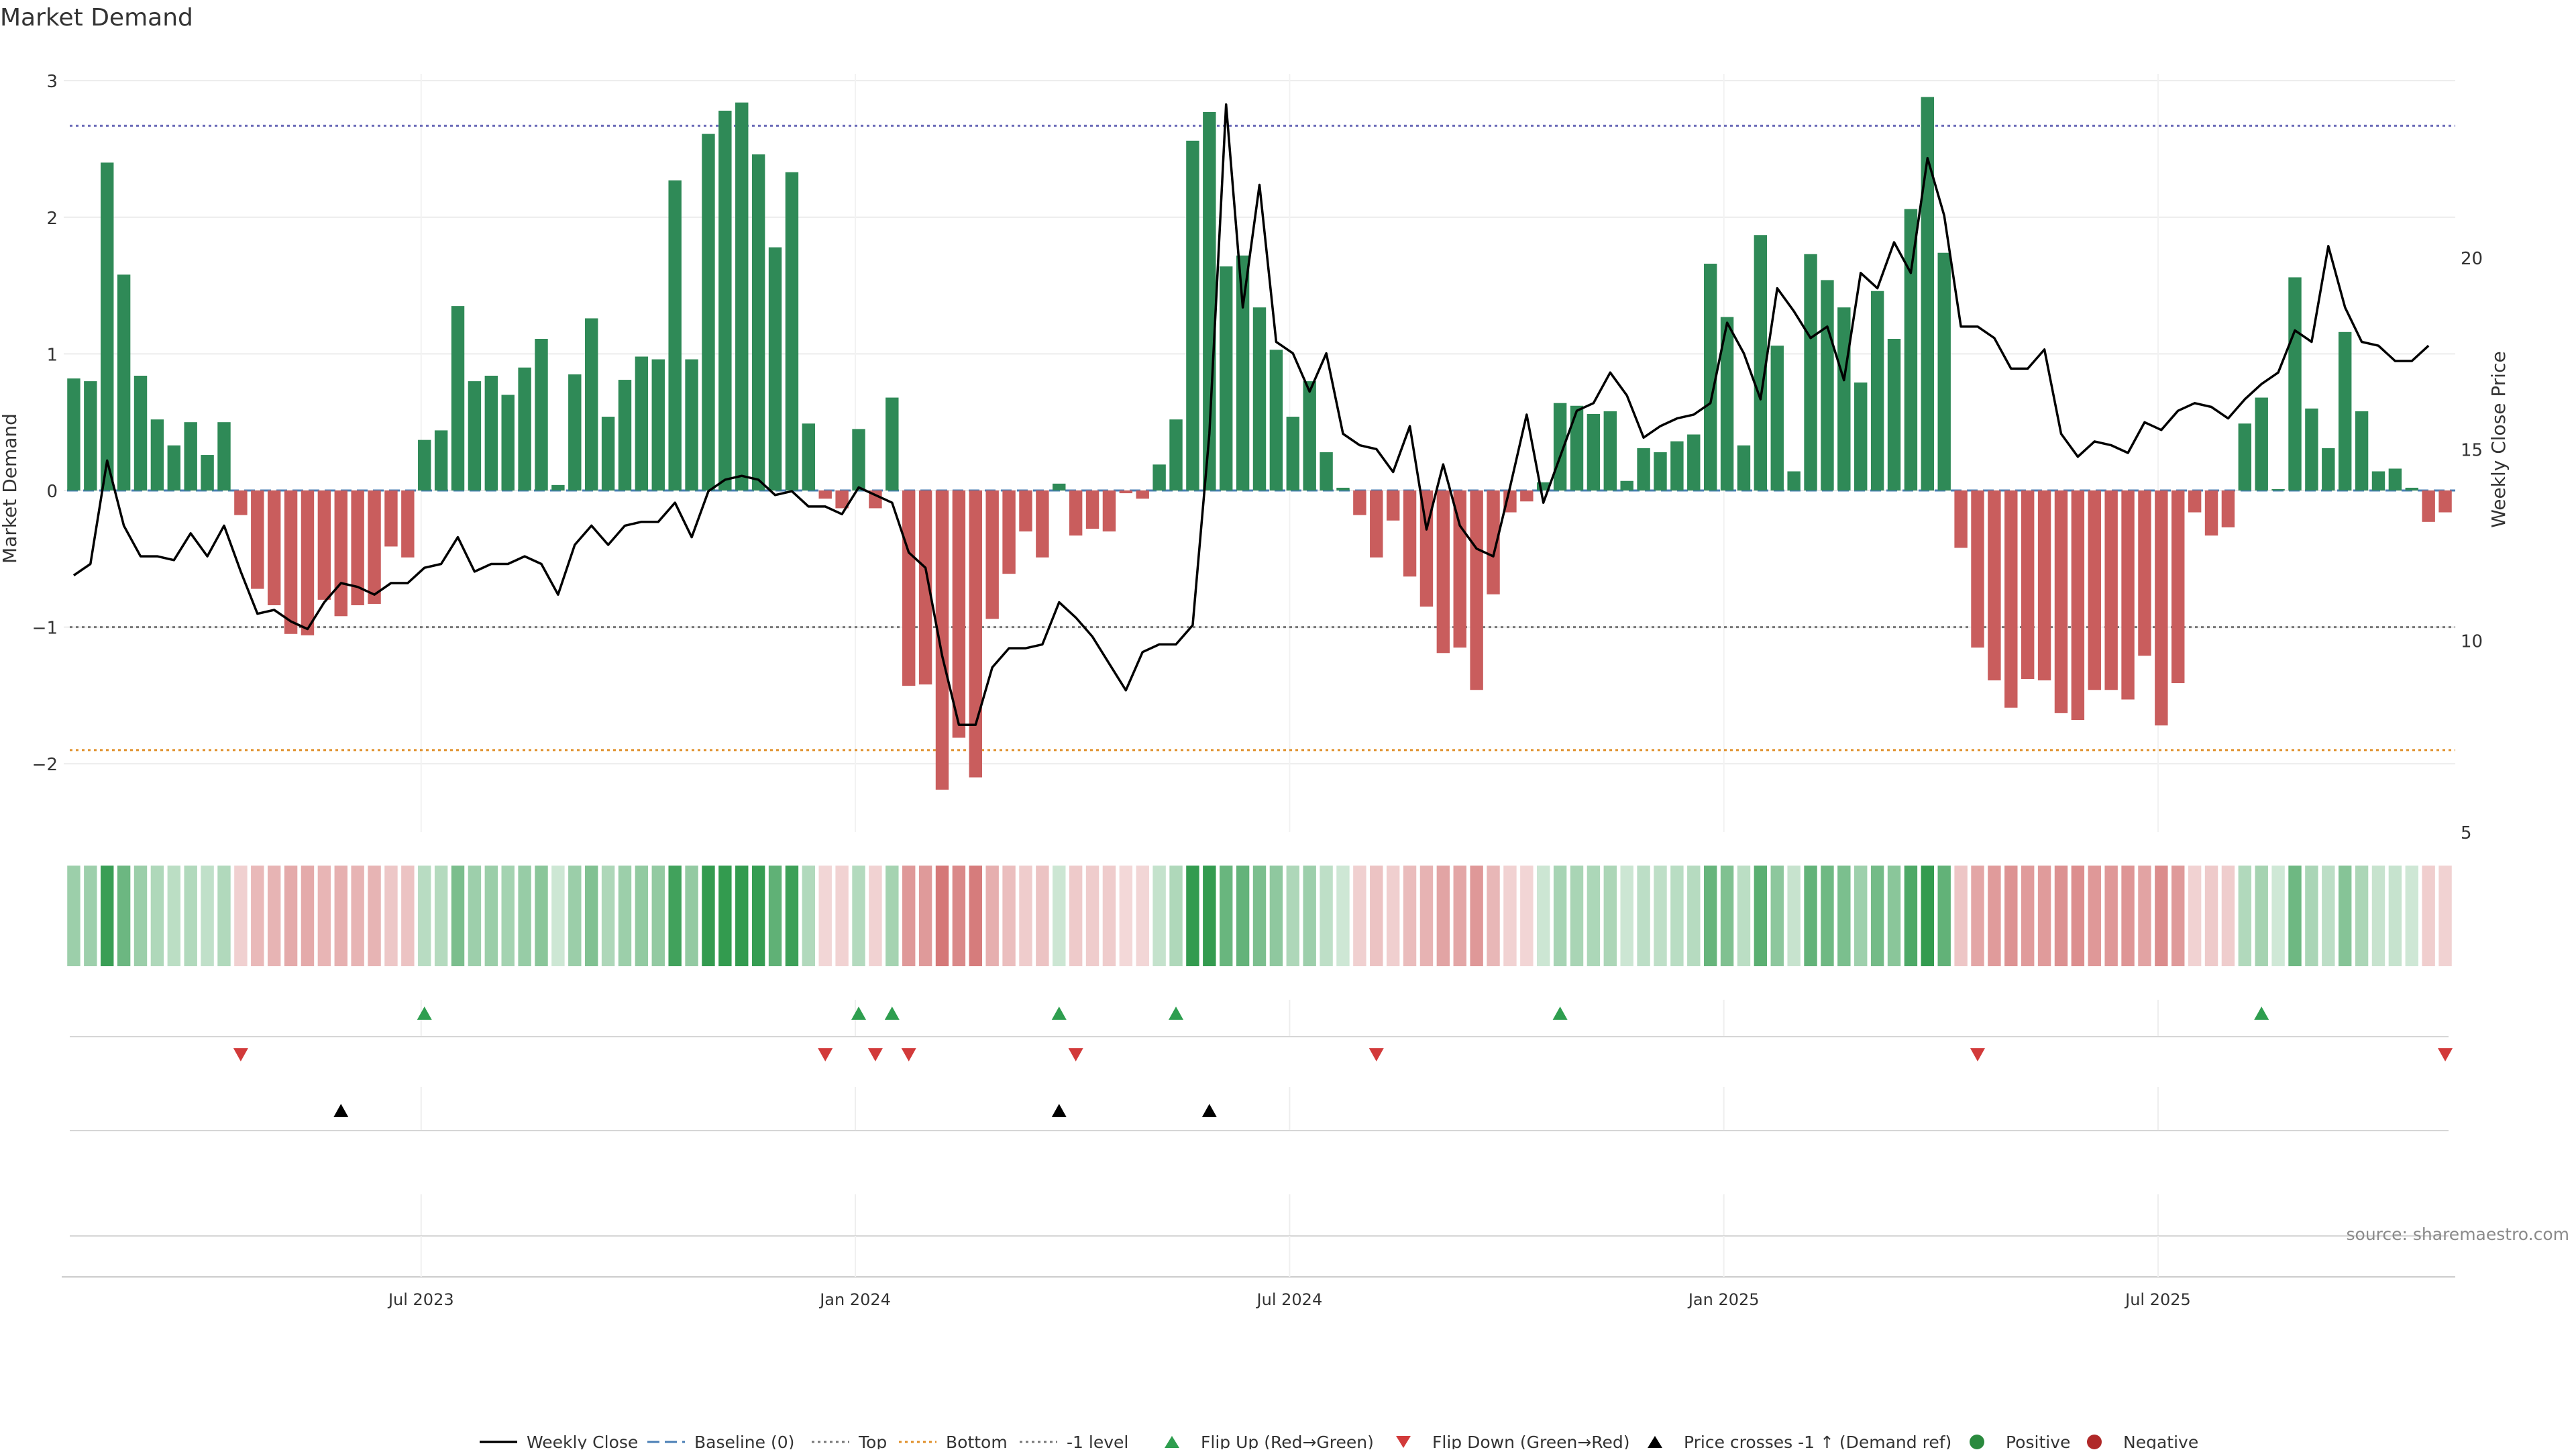 This screenshot has height=1452, width=2576. Describe the element at coordinates (1287, 1441) in the screenshot. I see `legend-label: Flip Up (Red→Green)` at that location.